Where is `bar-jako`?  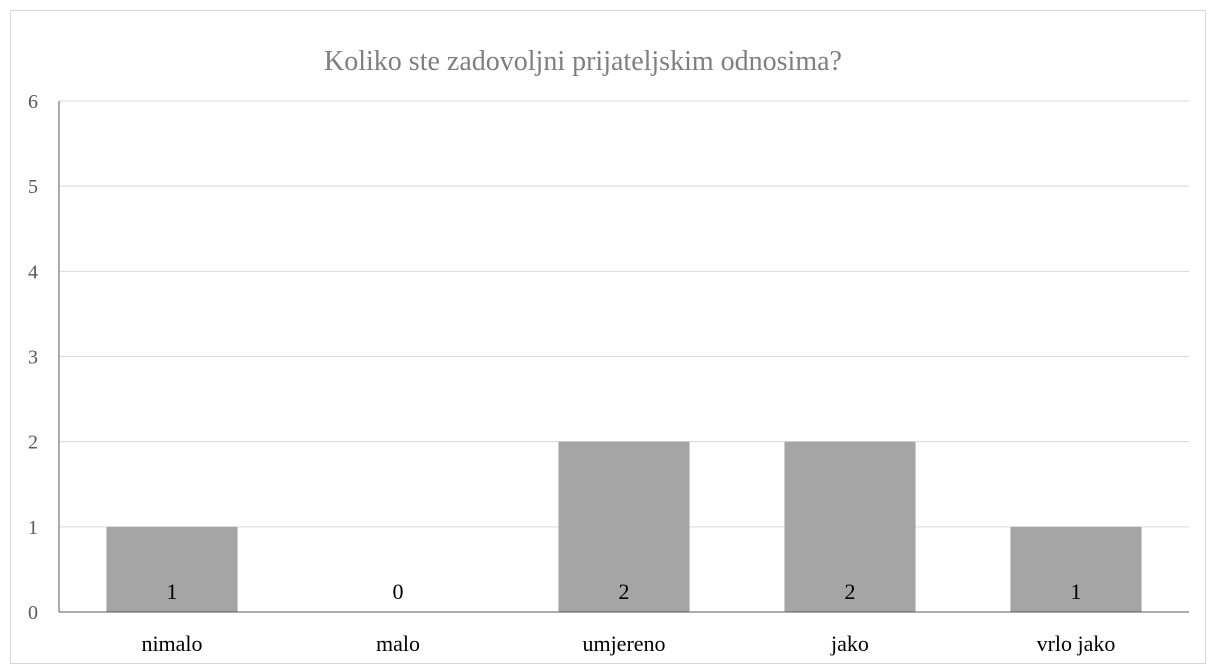 bar-jako is located at coordinates (850, 526).